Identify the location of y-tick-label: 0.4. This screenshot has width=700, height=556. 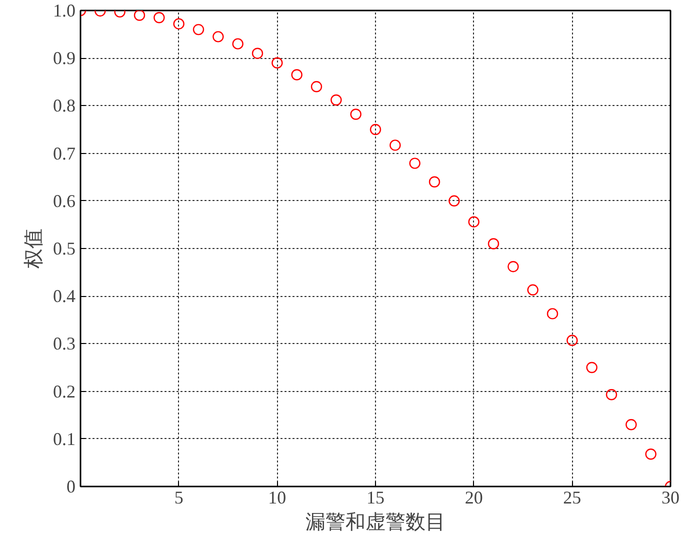
(64, 296).